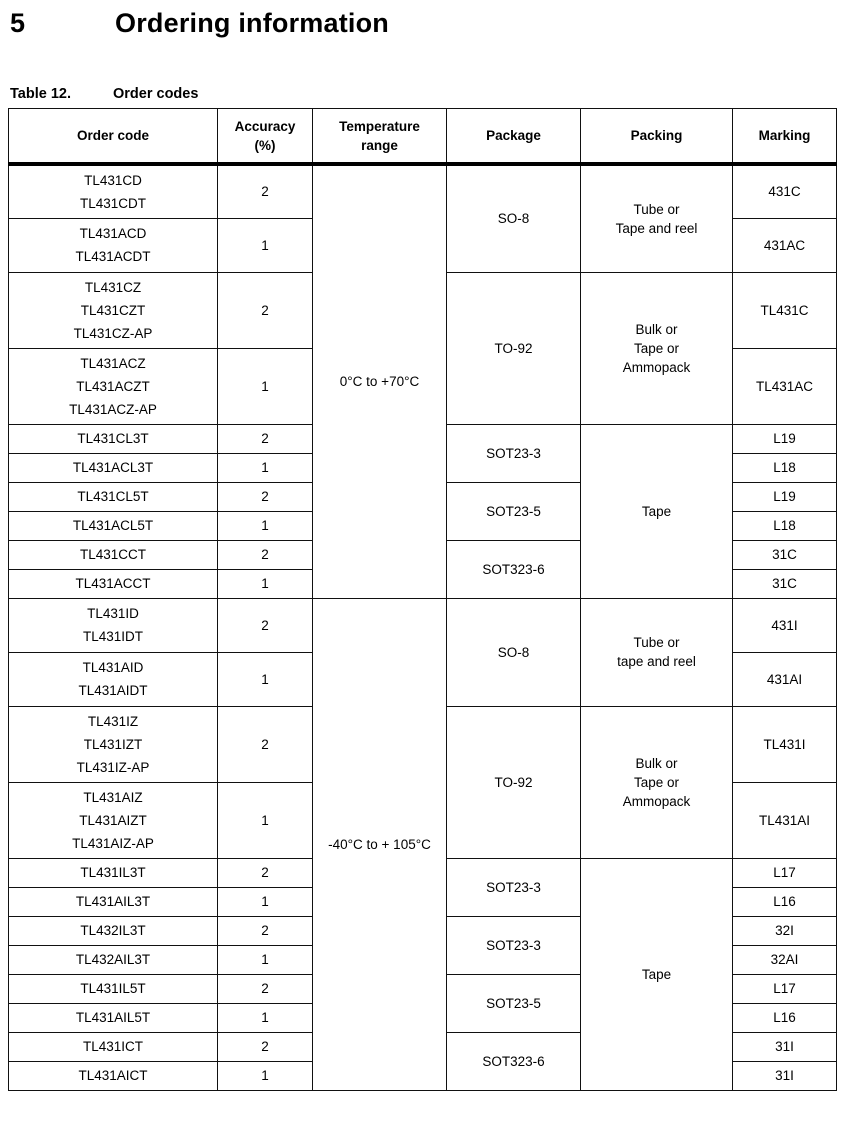 The image size is (850, 1126). I want to click on marking-cell: 431AC, so click(784, 245).